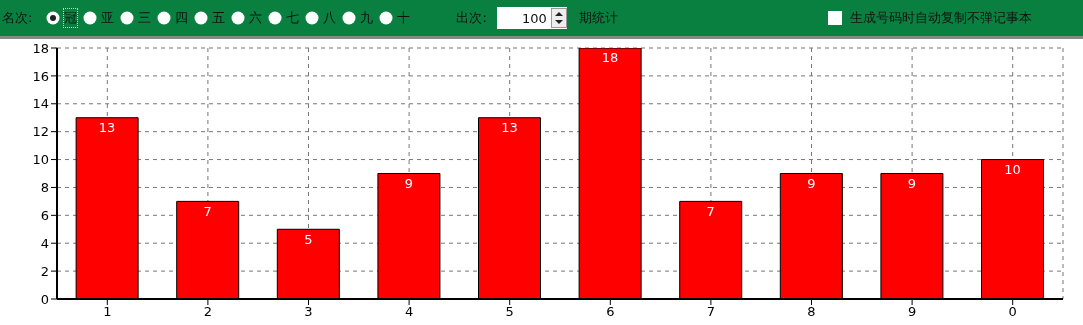 The image size is (1083, 325). Describe the element at coordinates (71, 18) in the screenshot. I see `text: 冠` at that location.